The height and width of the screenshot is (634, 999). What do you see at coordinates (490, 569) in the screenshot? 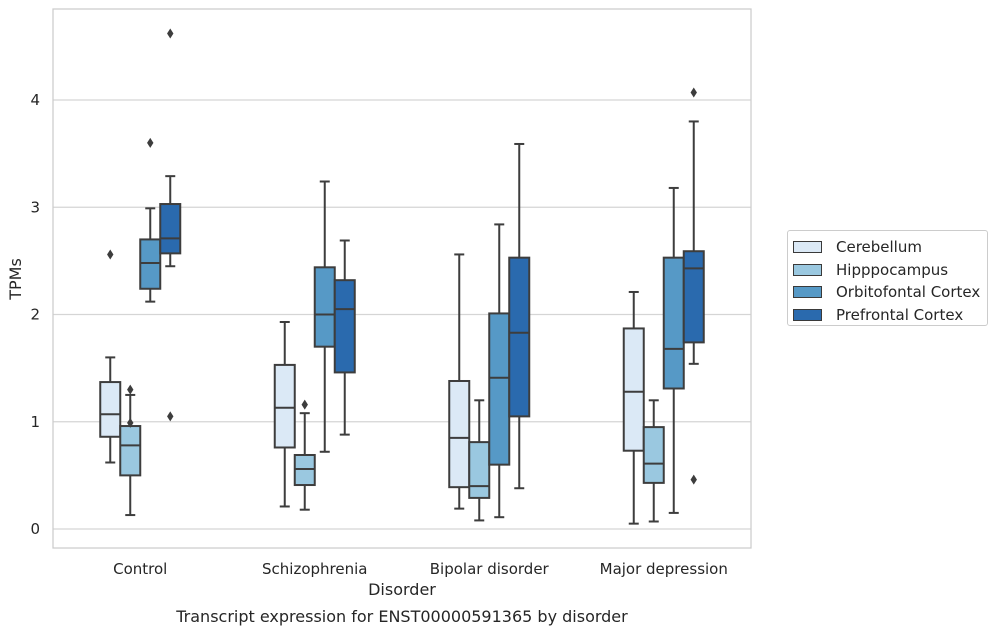
I see `x-tick-label: Bipolar disorder` at bounding box center [490, 569].